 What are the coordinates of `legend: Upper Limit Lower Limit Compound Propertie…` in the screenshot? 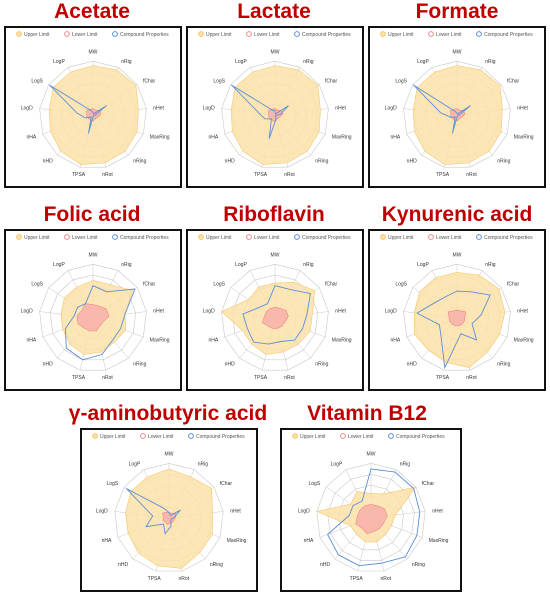 It's located at (275, 237).